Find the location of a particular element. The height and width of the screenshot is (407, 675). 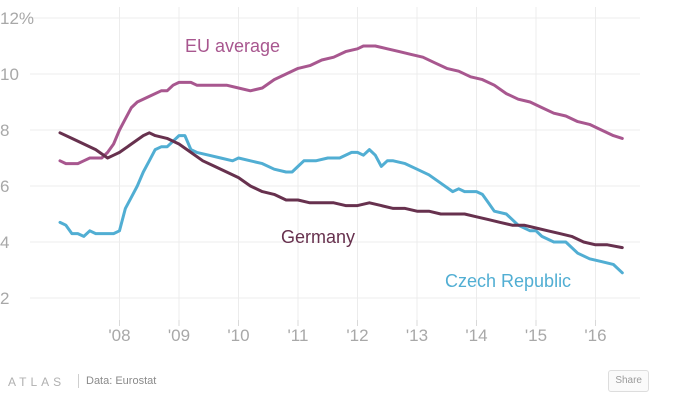

series-label-germany: Germany is located at coordinates (318, 237).